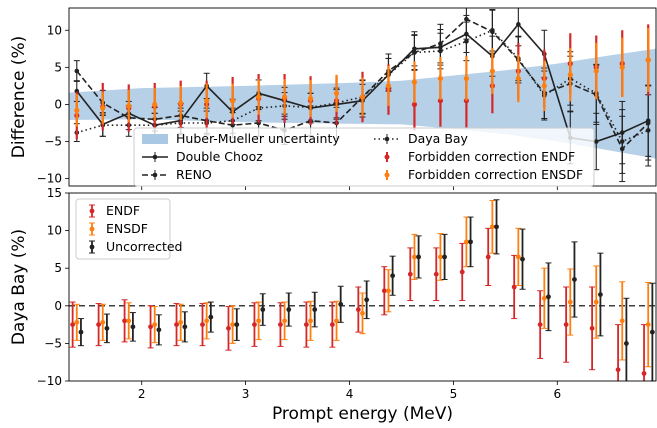 The width and height of the screenshot is (657, 428). Describe the element at coordinates (454, 394) in the screenshot. I see `x-tick-label: 5` at that location.